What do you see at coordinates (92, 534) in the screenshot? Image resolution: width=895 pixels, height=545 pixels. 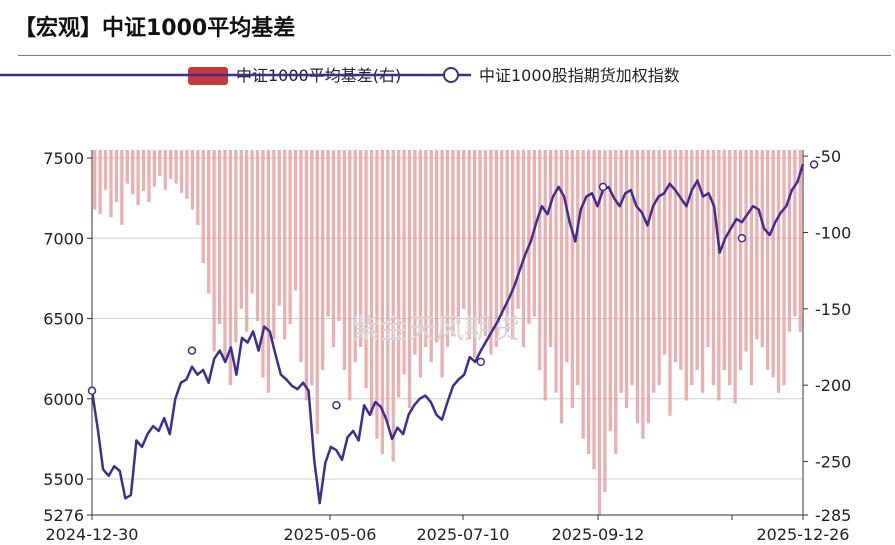 I see `x-tick-label: 2024-12-30` at bounding box center [92, 534].